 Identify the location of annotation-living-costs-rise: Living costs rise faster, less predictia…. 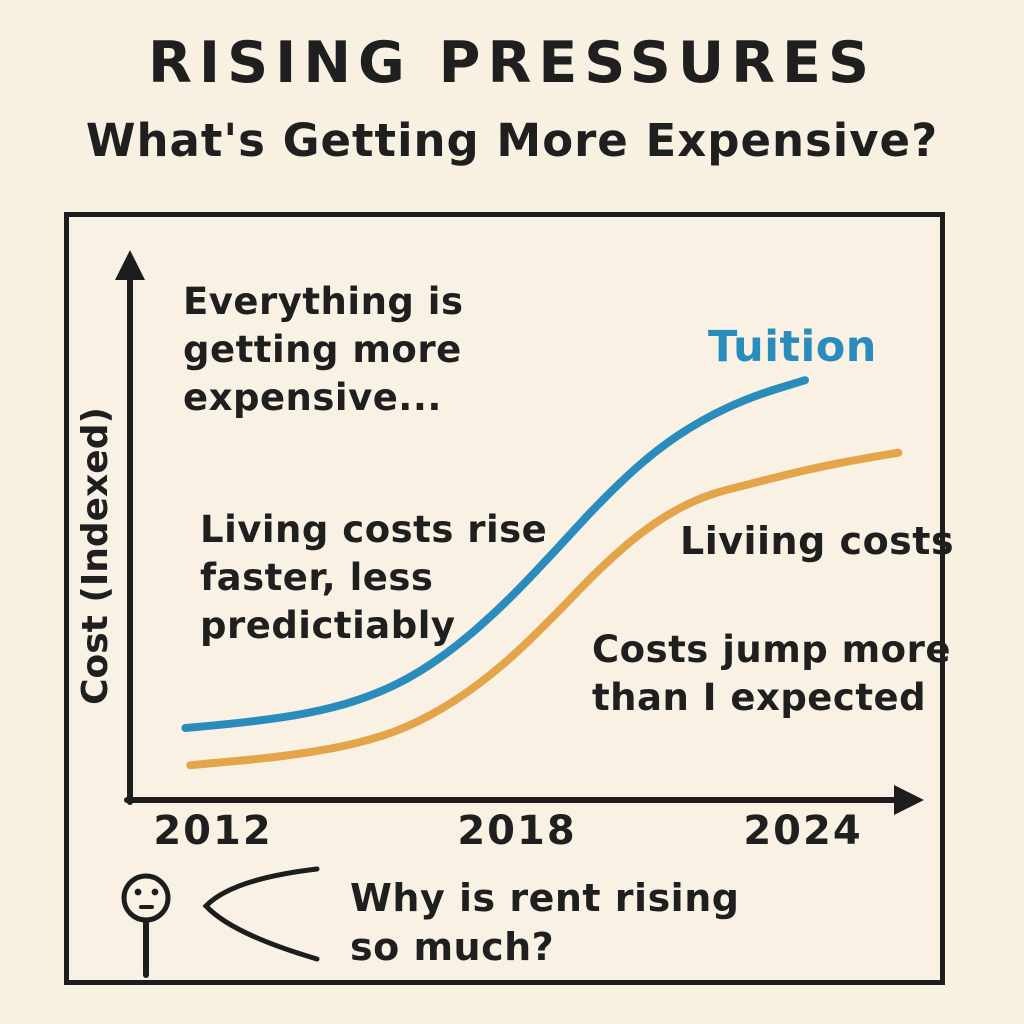
(374, 578).